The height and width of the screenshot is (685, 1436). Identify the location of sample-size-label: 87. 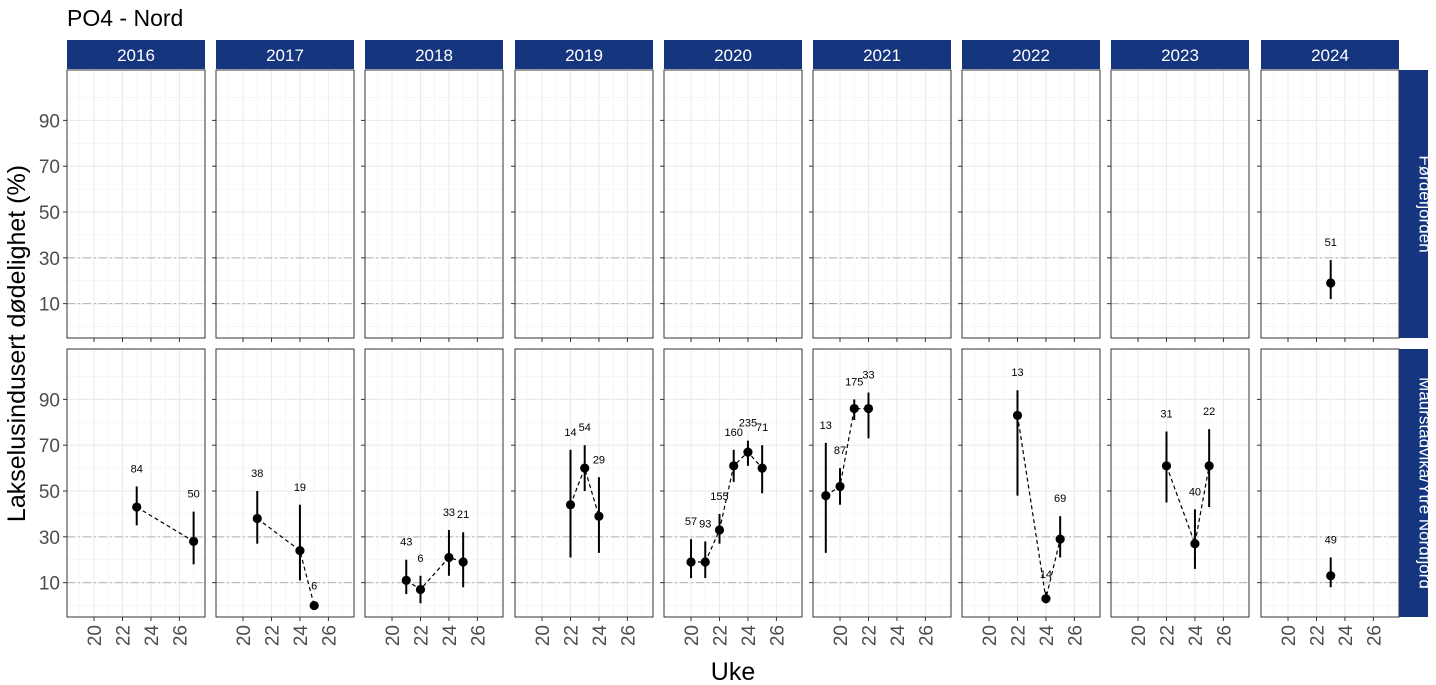
(840, 451).